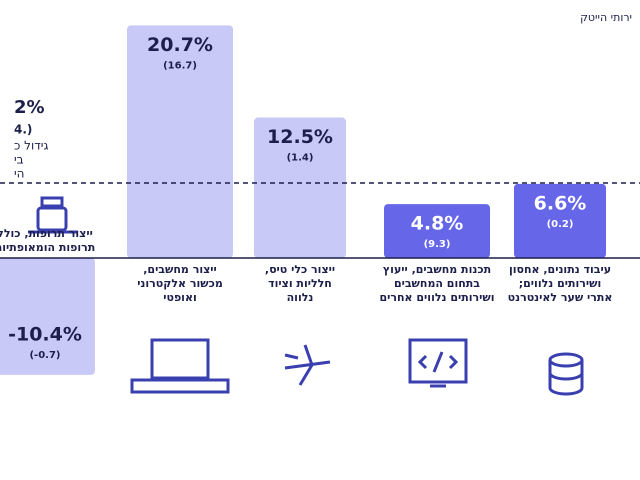 Image resolution: width=640 pixels, height=480 pixels. What do you see at coordinates (560, 224) in the screenshot?
I see `sub-label: (0.2)` at bounding box center [560, 224].